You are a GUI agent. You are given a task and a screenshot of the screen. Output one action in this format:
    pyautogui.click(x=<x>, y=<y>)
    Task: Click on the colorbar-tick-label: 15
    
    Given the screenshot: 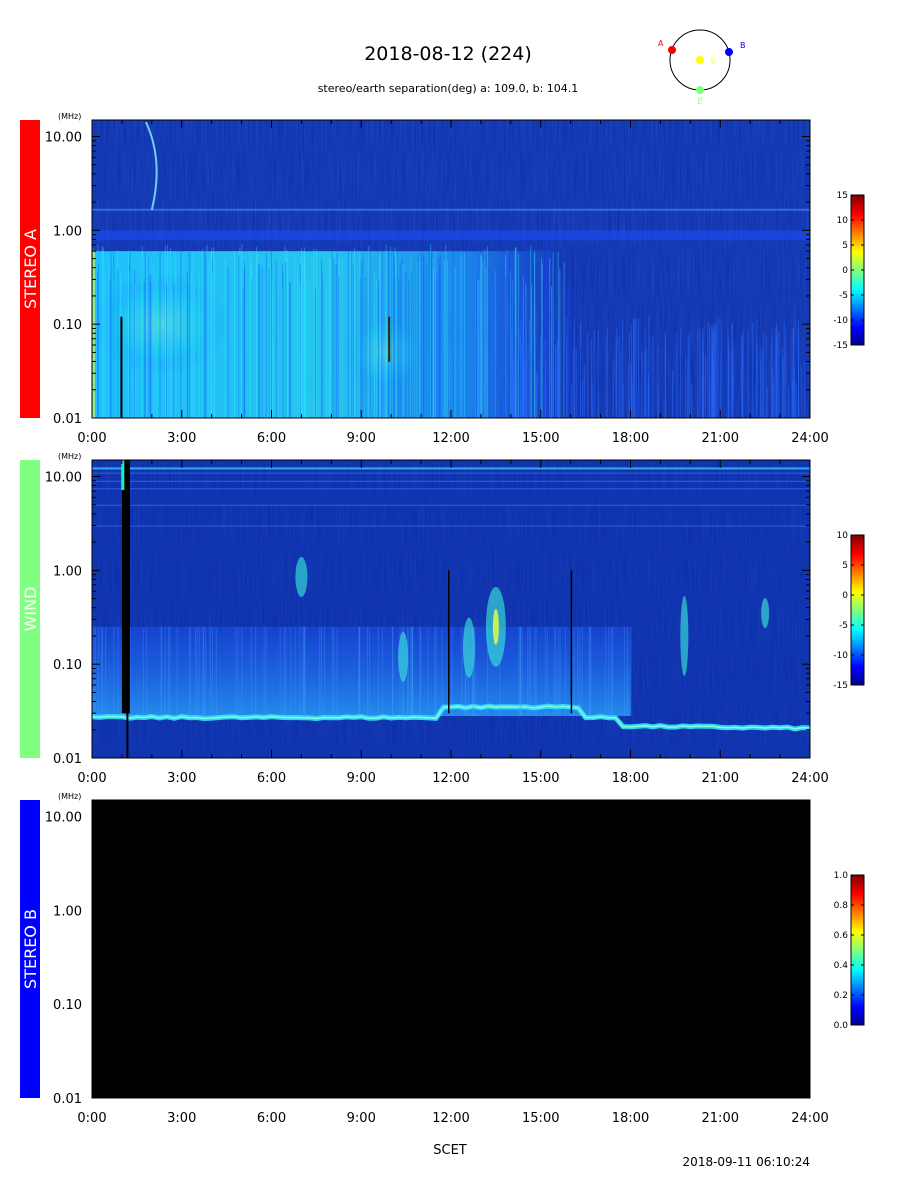 What is the action you would take?
    pyautogui.click(x=842, y=196)
    